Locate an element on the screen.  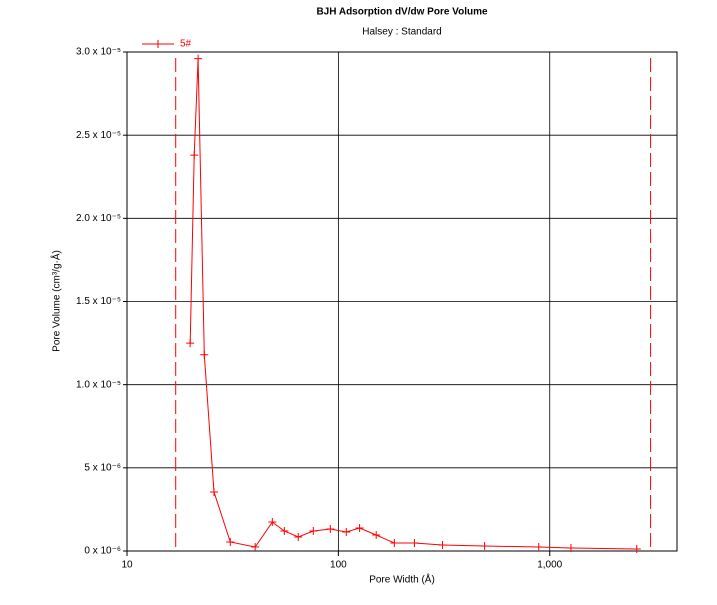
legend-marker is located at coordinates (158, 44).